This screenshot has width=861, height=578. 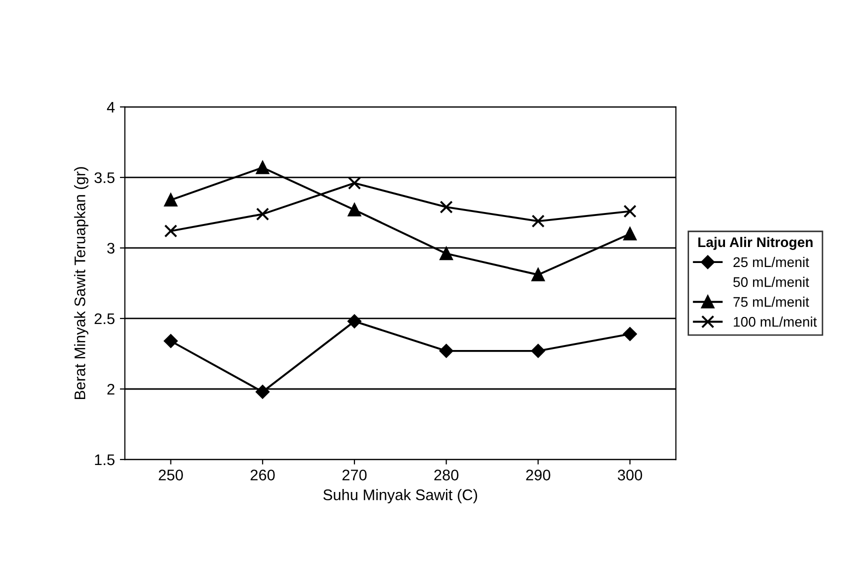 What do you see at coordinates (104, 178) in the screenshot?
I see `y-tick-label: 3.5` at bounding box center [104, 178].